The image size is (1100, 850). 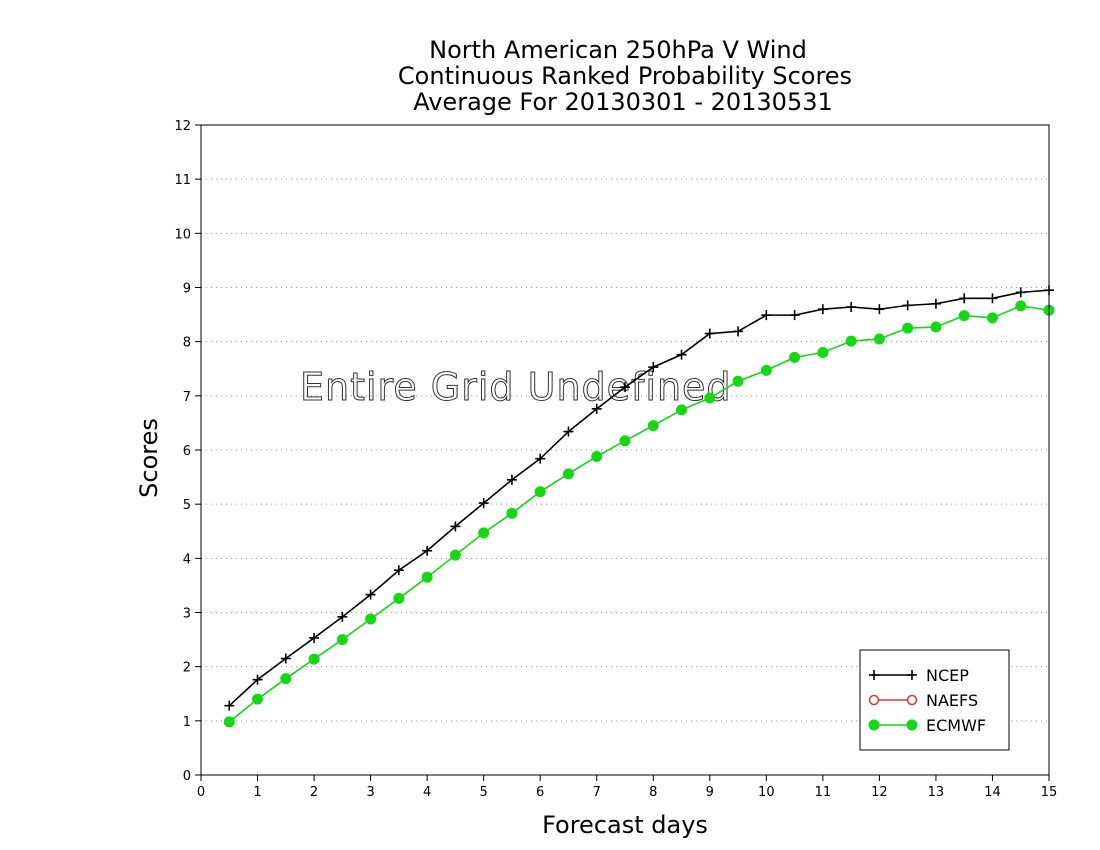 I want to click on legend-marker-right-ncep, so click(x=912, y=675).